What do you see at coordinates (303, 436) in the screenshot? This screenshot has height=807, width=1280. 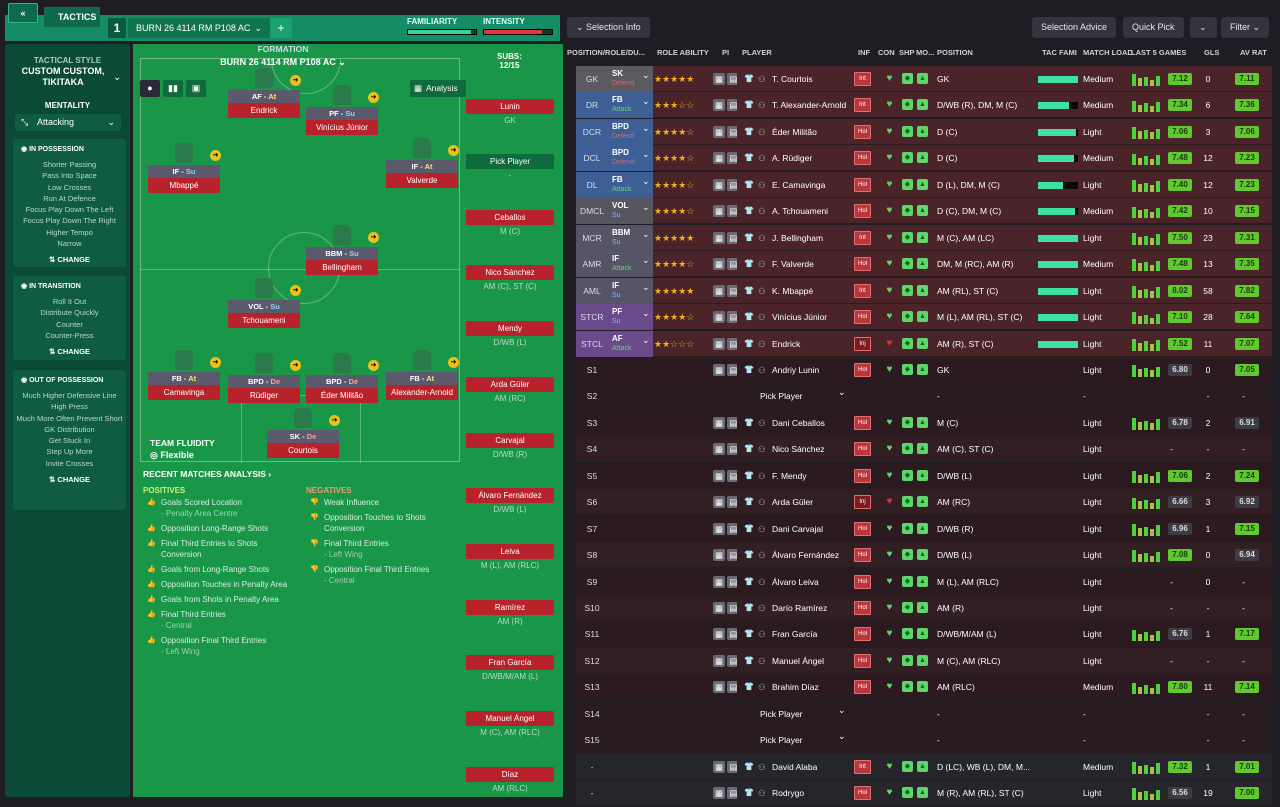 I see `player-role: SK - De` at bounding box center [303, 436].